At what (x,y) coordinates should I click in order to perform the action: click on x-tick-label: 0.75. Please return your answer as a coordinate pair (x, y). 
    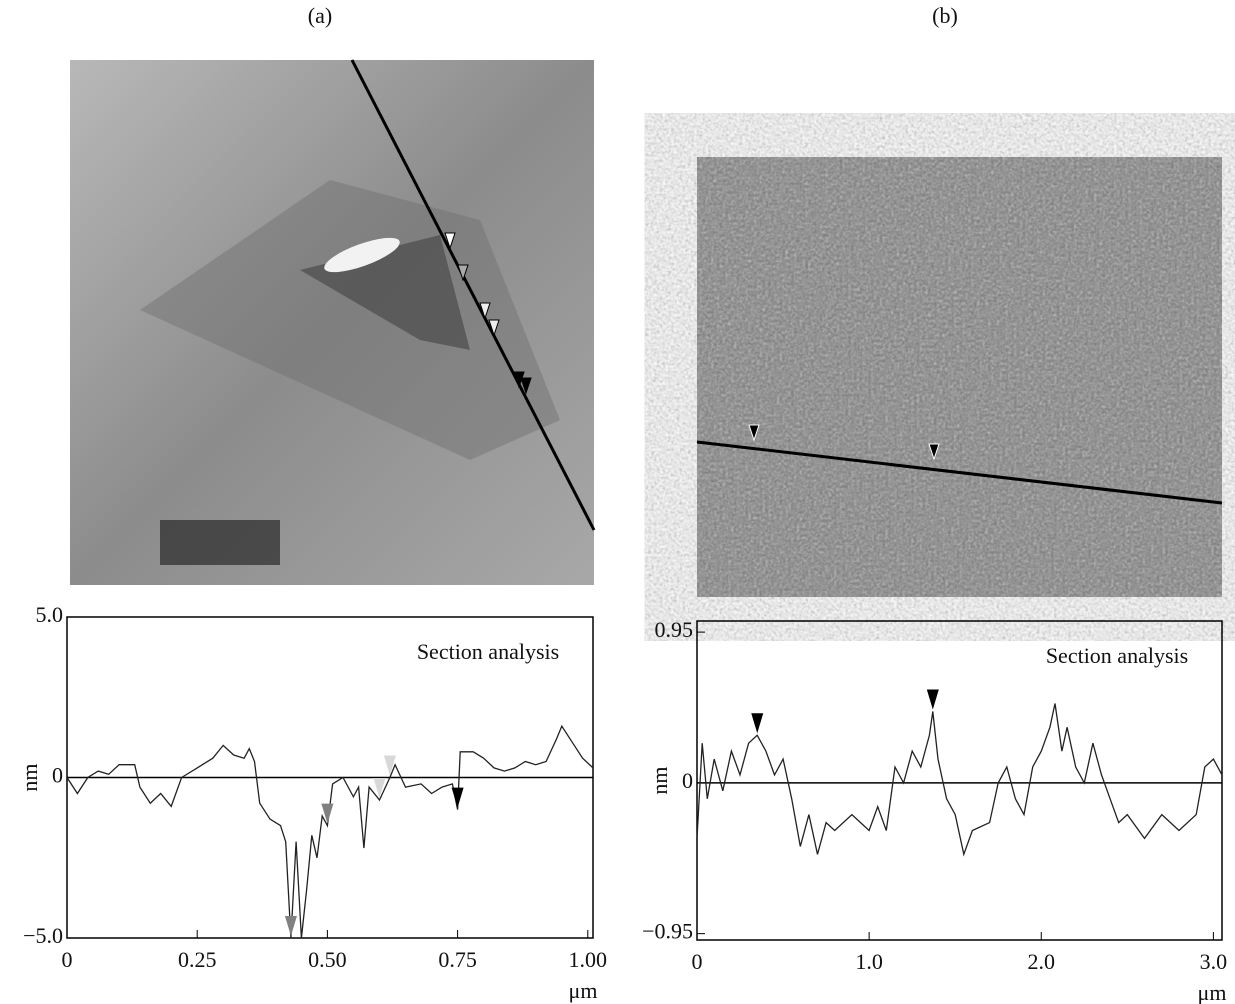
    Looking at the image, I should click on (457, 959).